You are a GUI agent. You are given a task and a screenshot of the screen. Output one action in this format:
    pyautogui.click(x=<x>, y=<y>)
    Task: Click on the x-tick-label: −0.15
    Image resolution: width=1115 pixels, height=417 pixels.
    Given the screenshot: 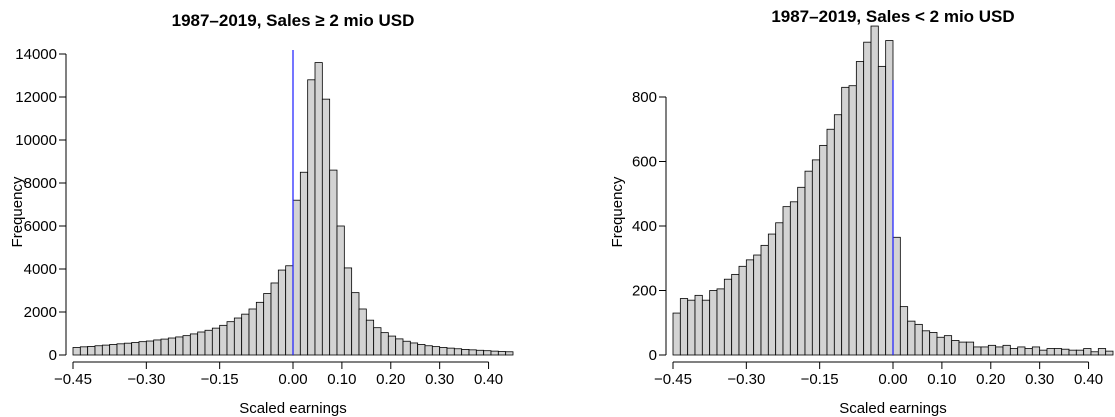 What is the action you would take?
    pyautogui.click(x=220, y=379)
    